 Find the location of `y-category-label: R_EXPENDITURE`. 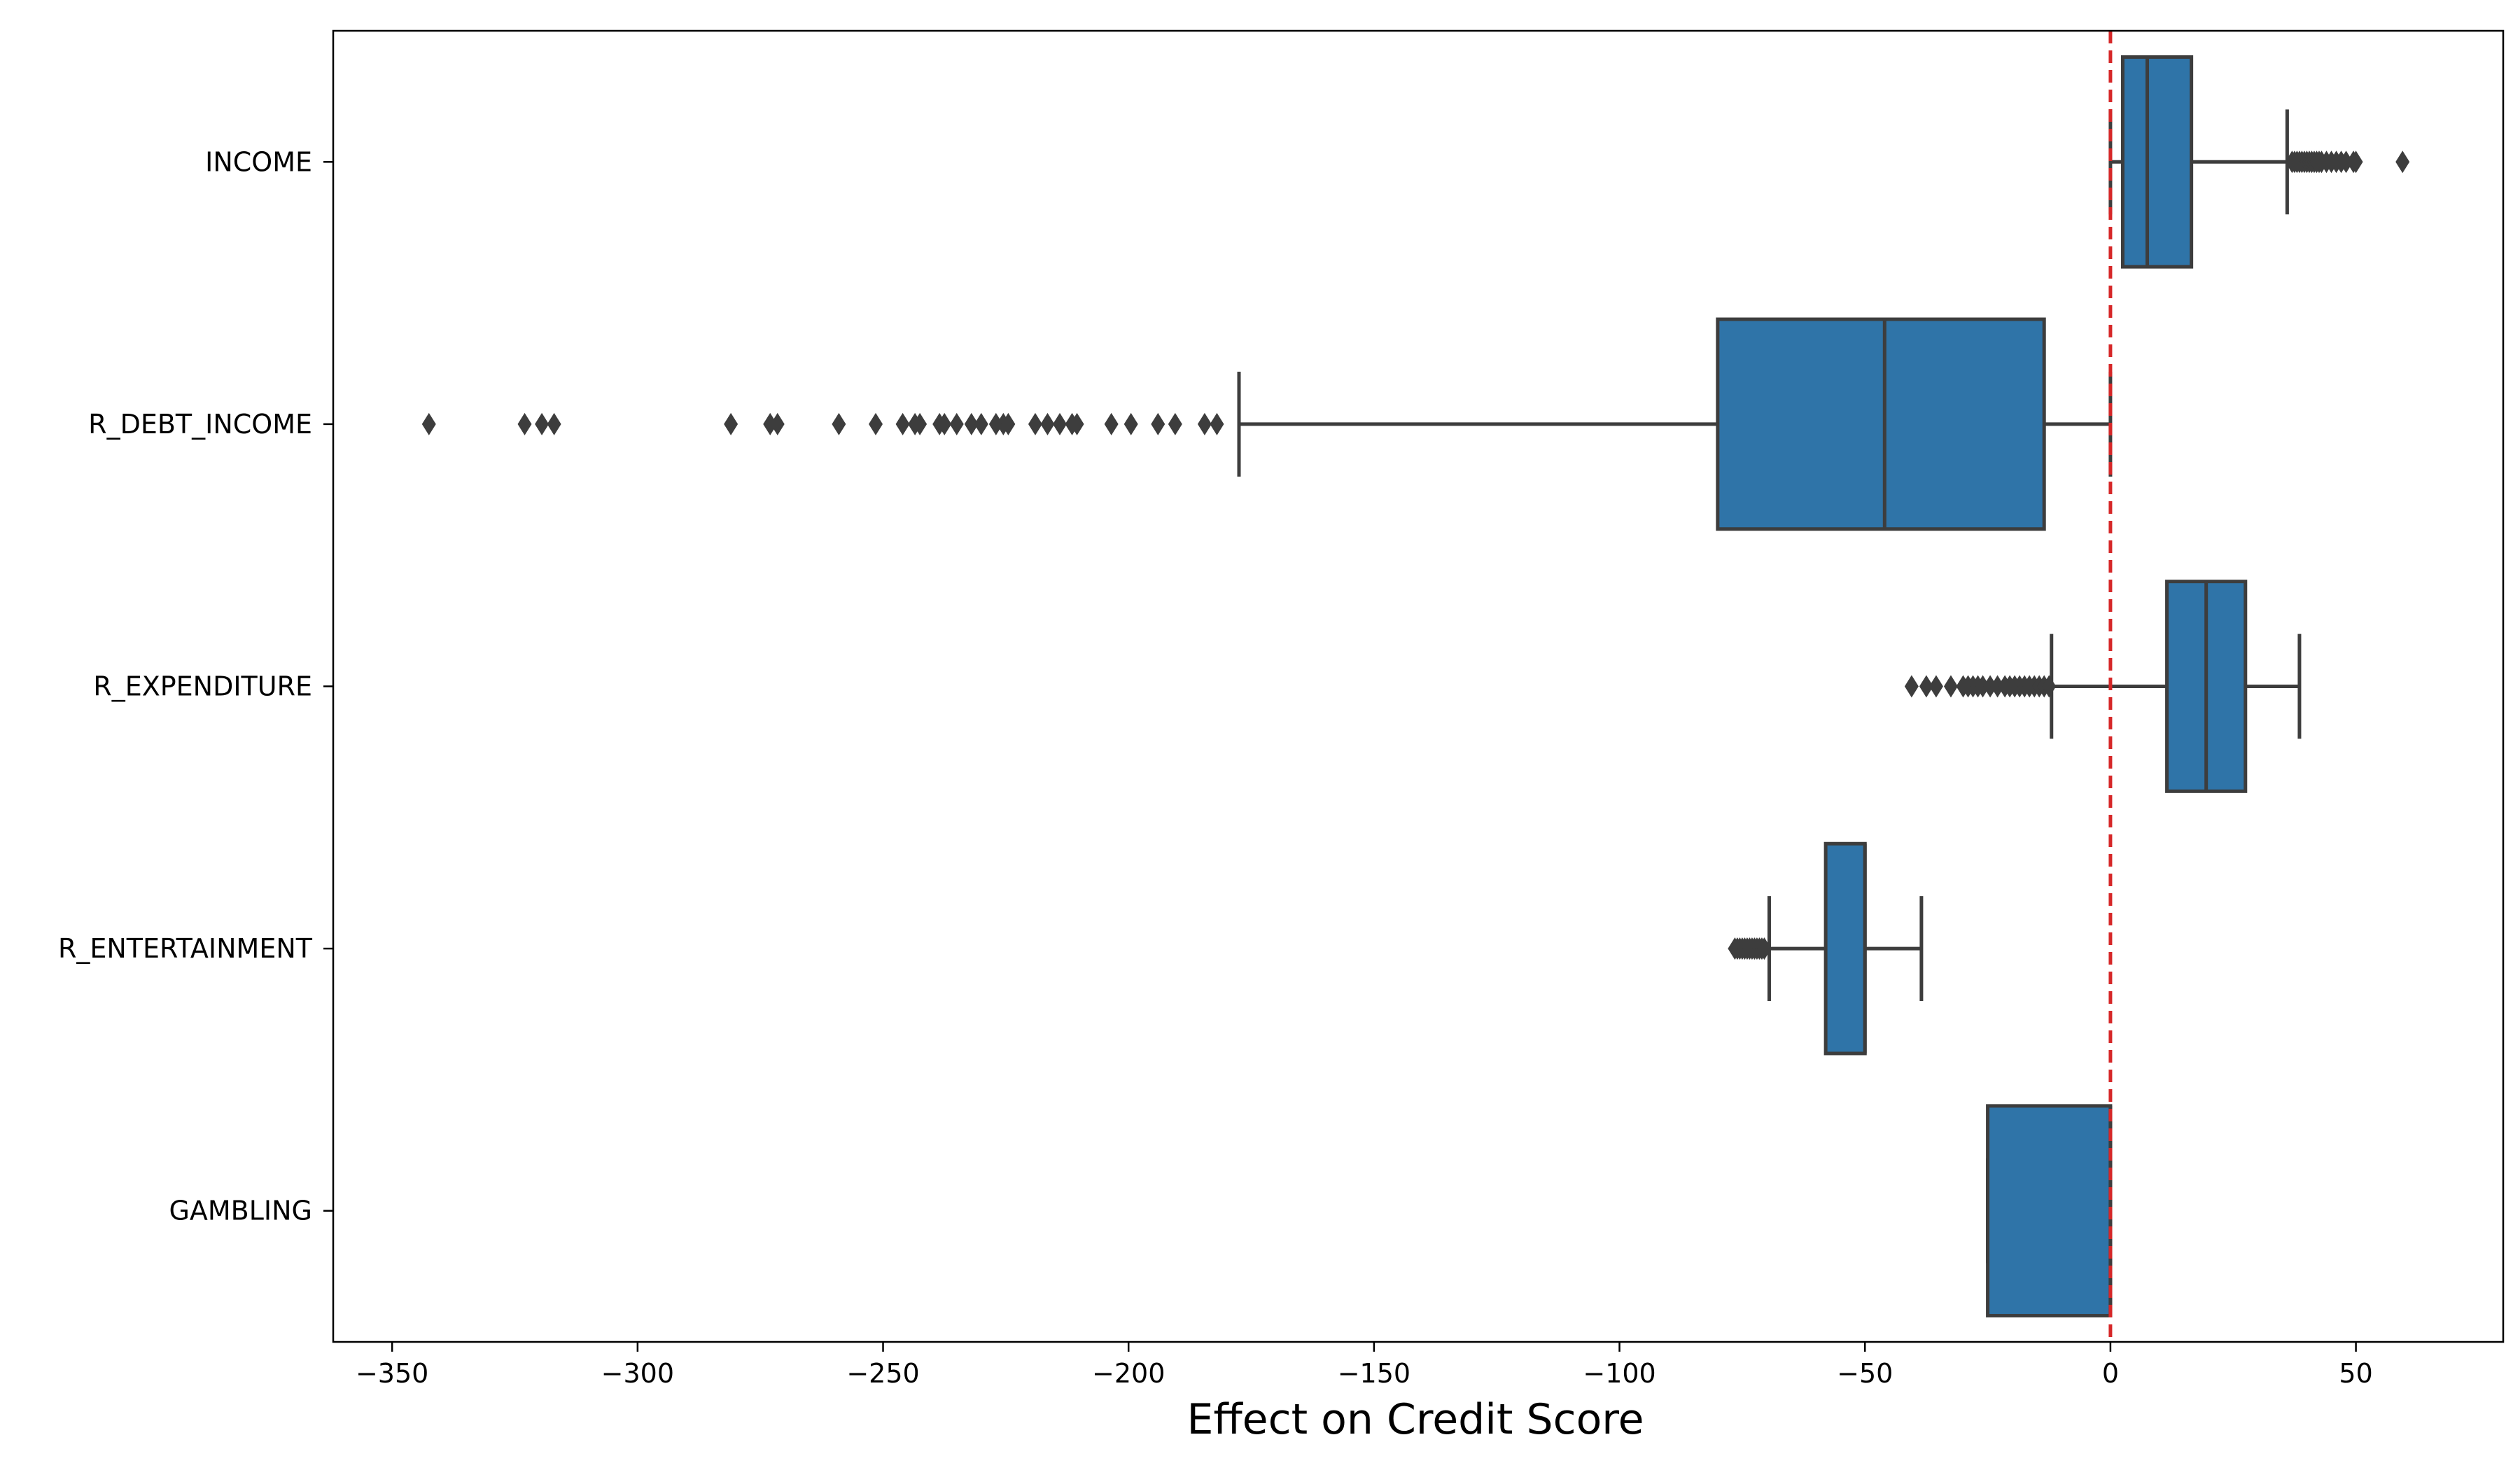

y-category-label: R_EXPENDITURE is located at coordinates (202, 686).